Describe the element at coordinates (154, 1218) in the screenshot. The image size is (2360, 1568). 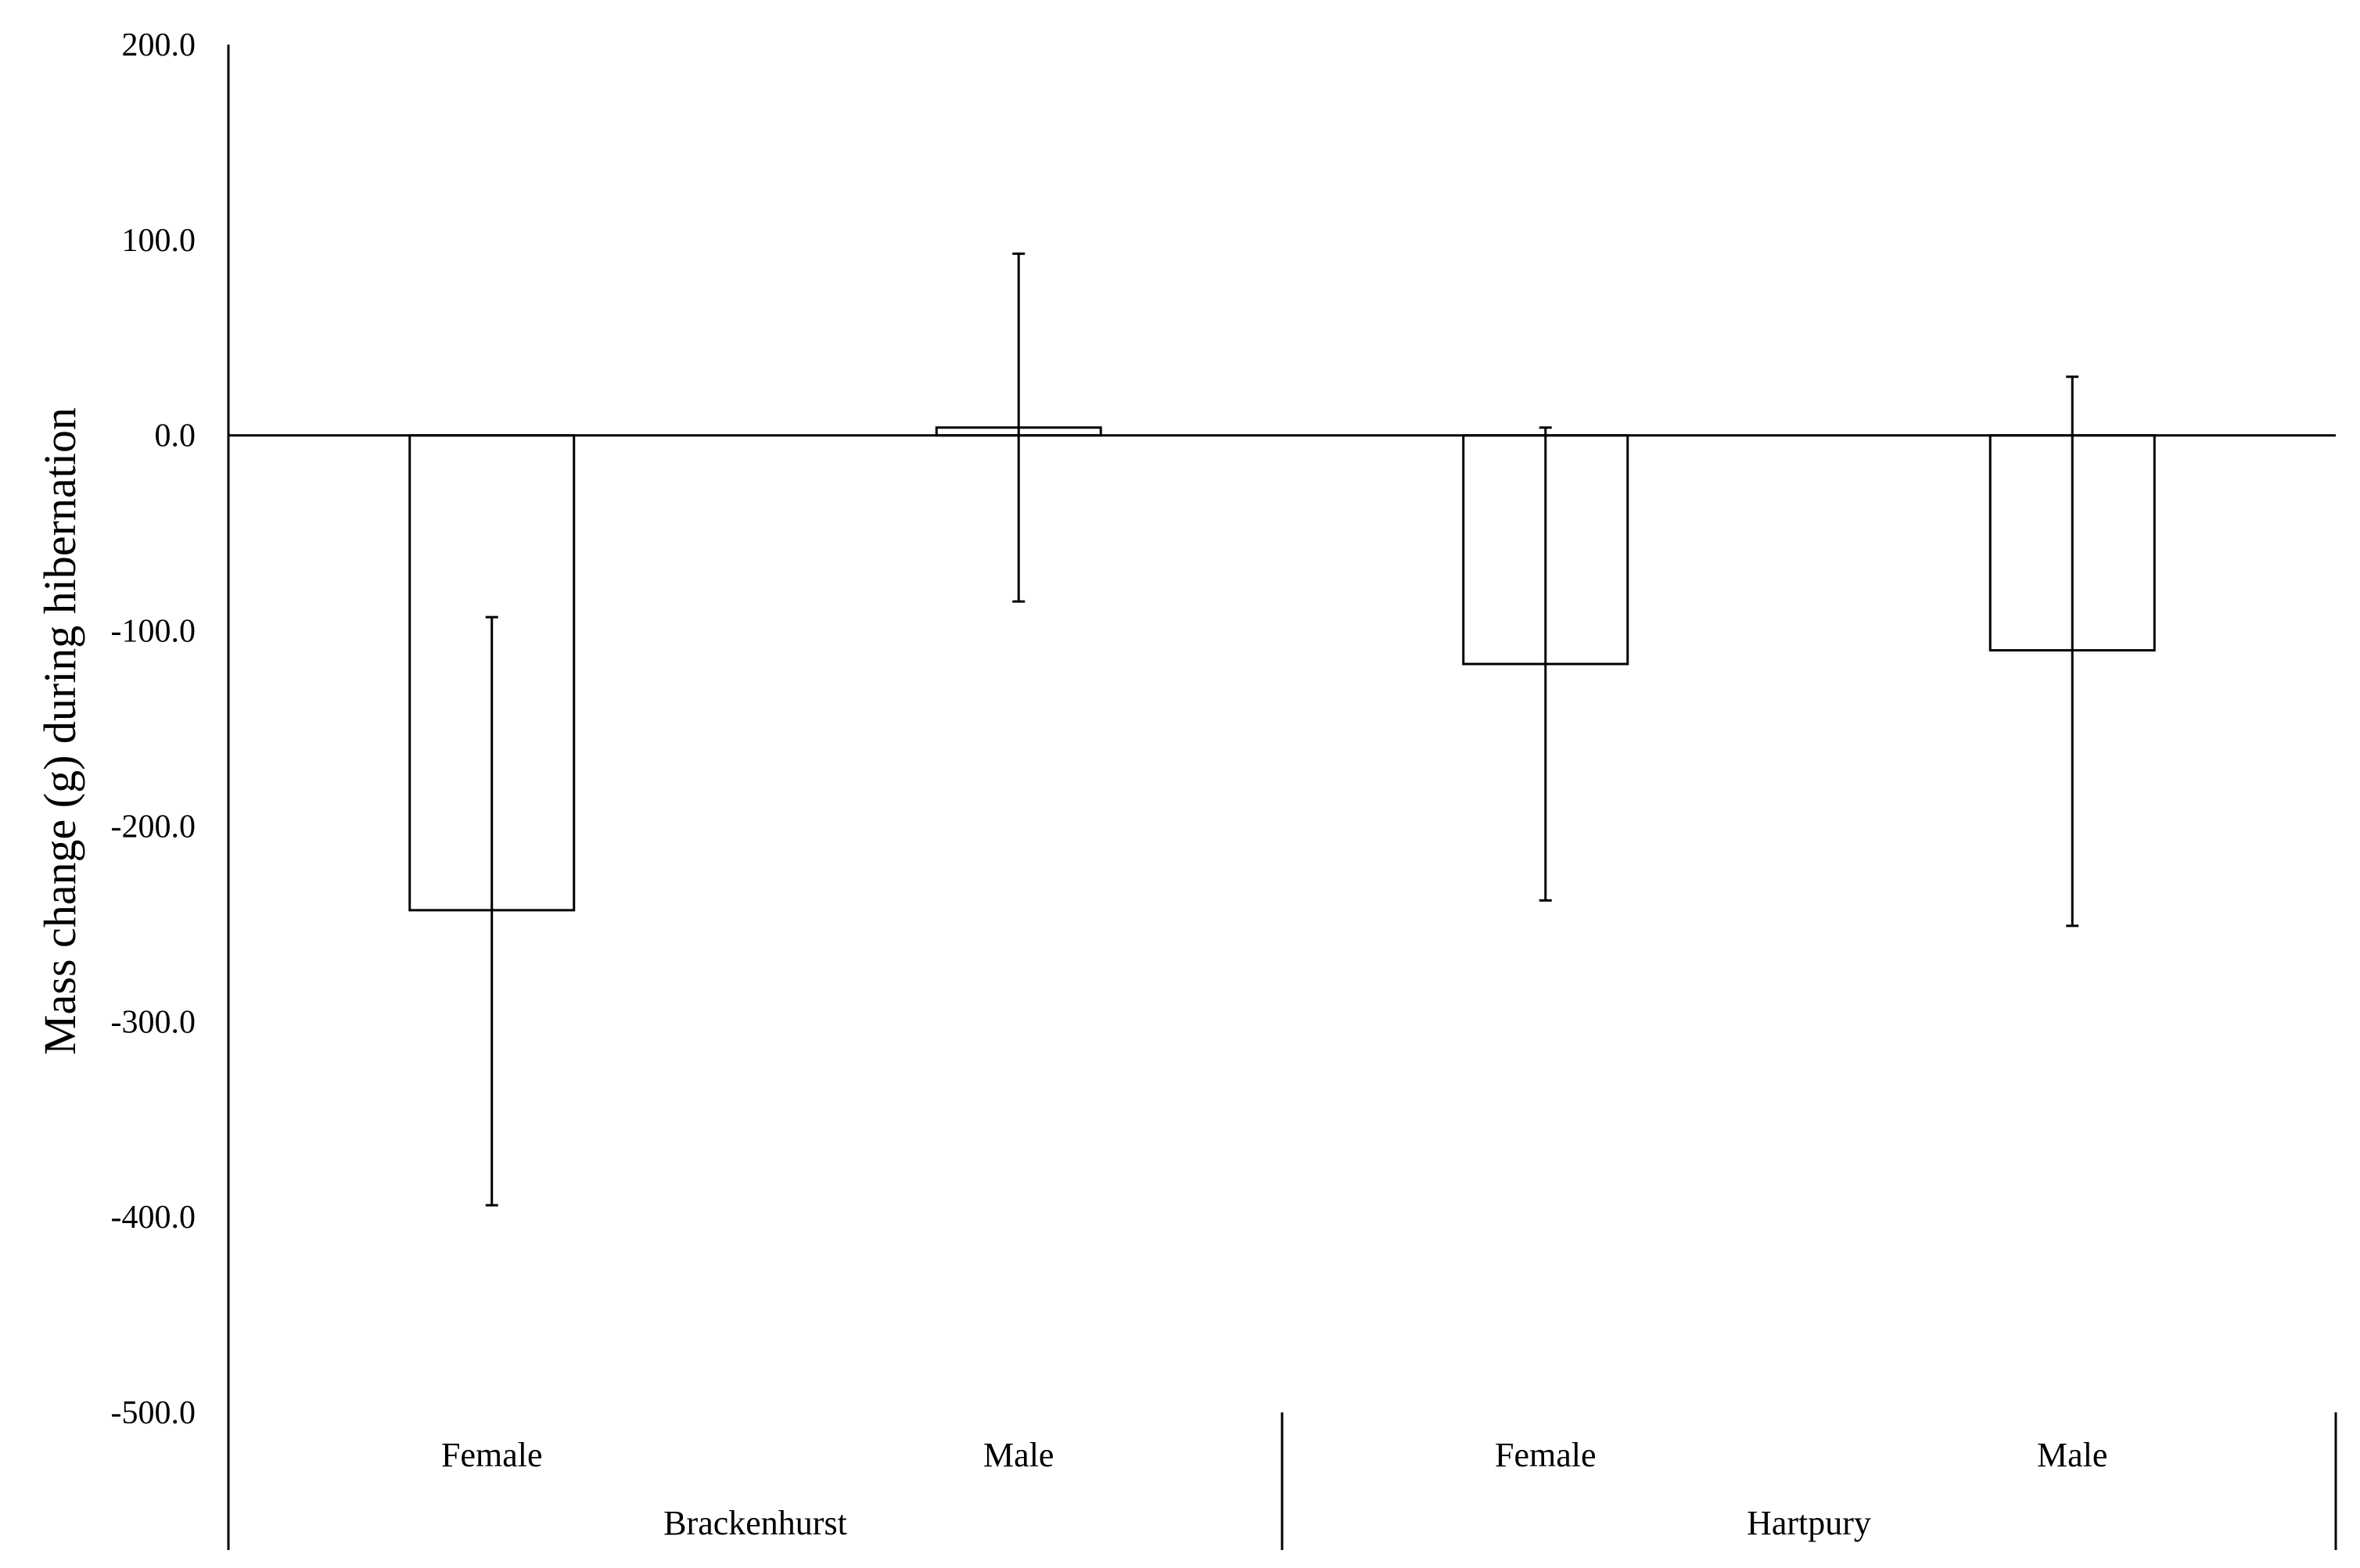
I see `y-tick-label: -400.0` at that location.